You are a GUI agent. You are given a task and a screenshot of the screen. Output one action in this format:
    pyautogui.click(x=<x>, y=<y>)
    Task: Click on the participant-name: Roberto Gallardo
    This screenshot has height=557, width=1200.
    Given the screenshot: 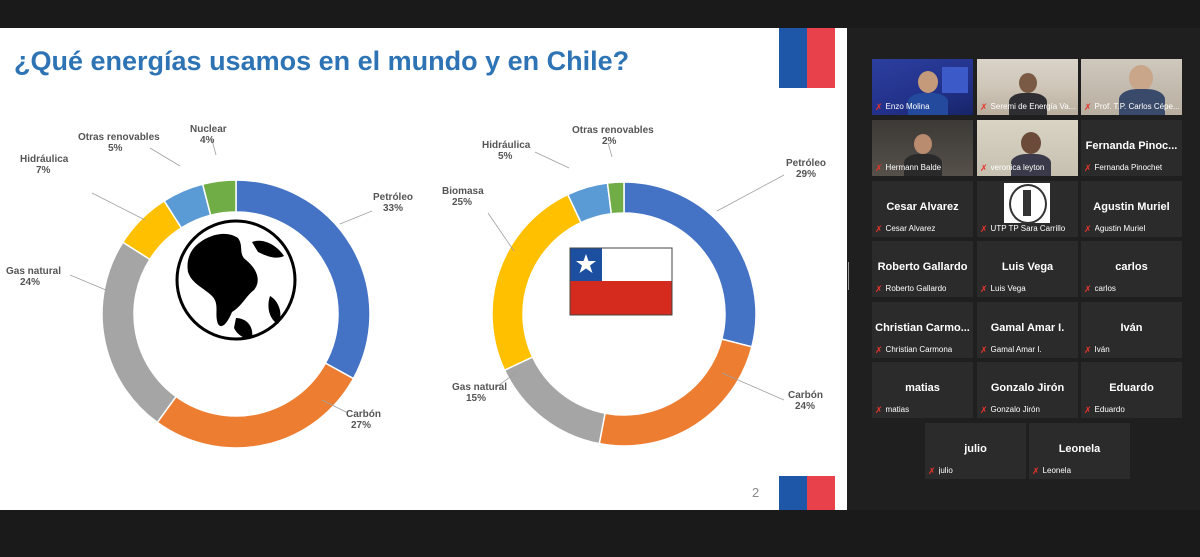 What is the action you would take?
    pyautogui.click(x=922, y=267)
    